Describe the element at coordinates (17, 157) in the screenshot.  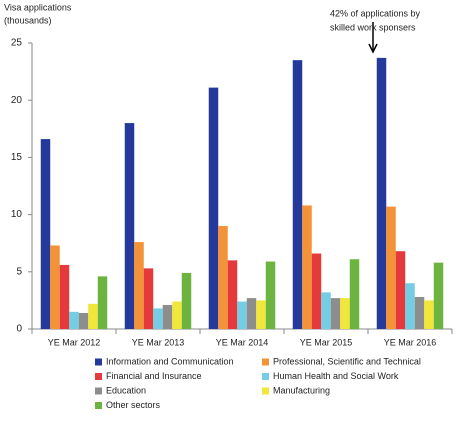
I see `y-tick-label: 15` at that location.